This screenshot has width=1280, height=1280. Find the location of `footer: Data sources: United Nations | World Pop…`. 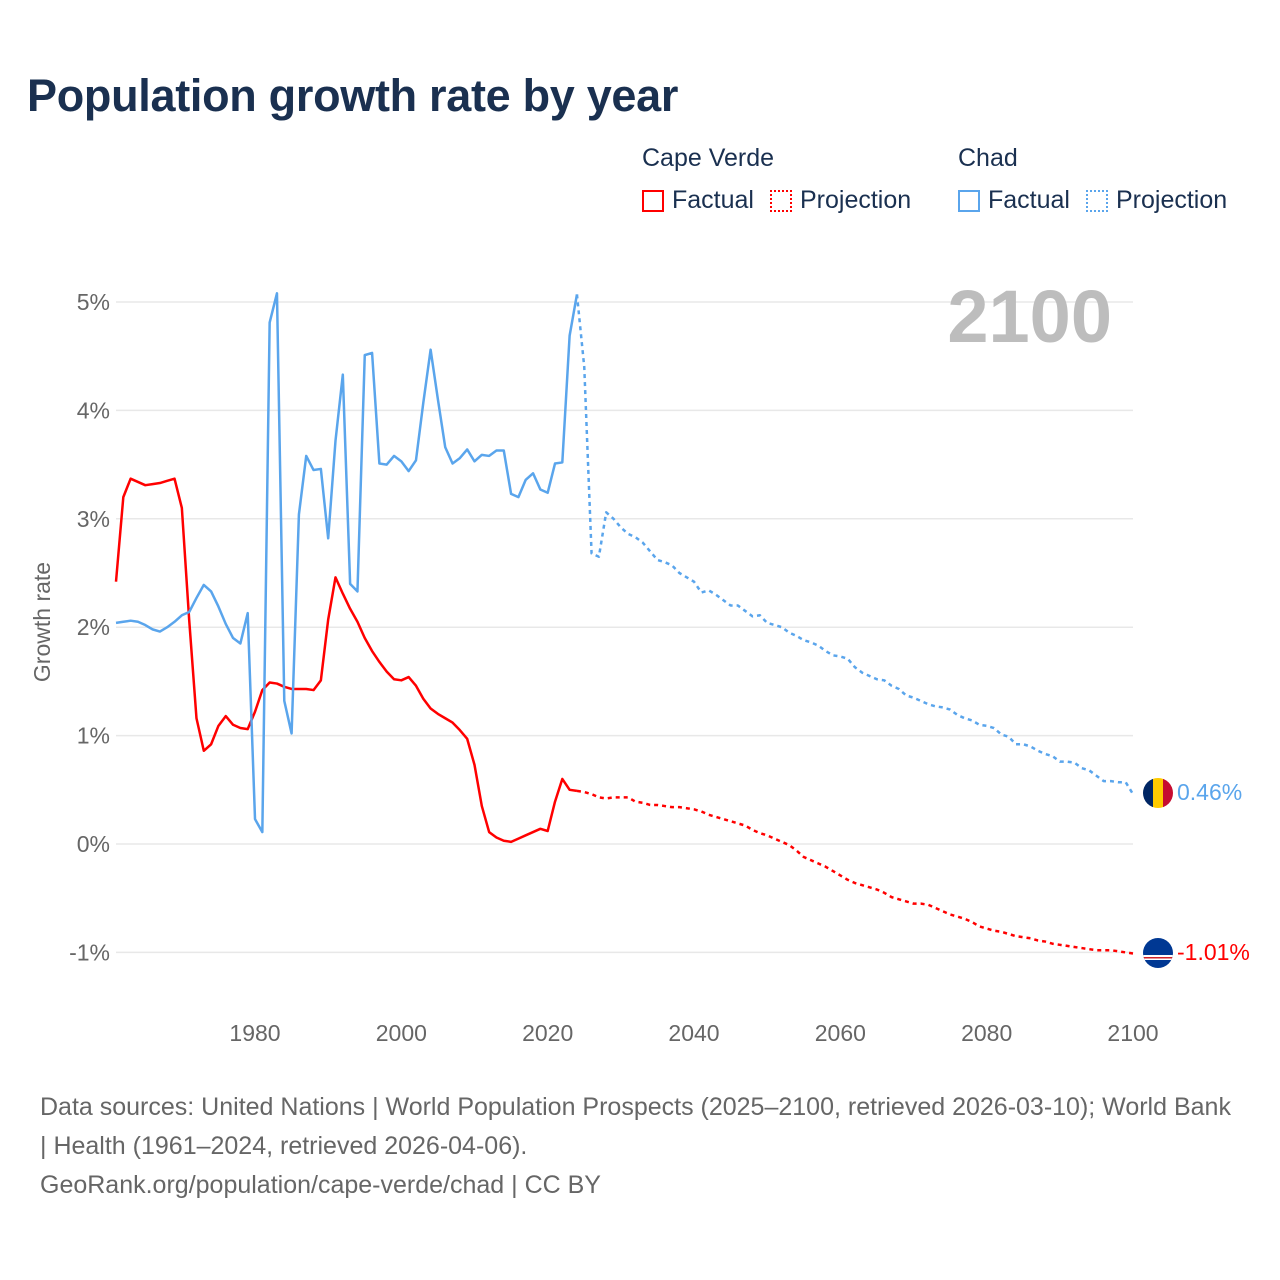

footer: Data sources: United Nations | World Pop… is located at coordinates (640, 1146).